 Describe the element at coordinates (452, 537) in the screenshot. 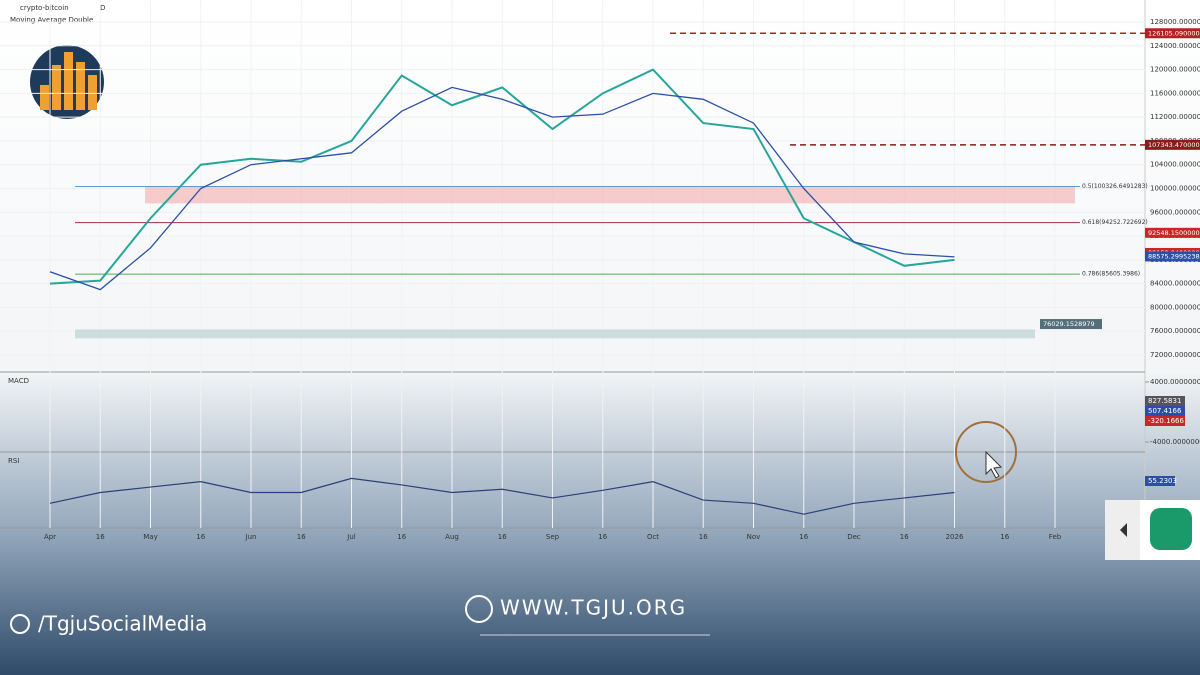

I see `x-tick-label: Aug` at that location.